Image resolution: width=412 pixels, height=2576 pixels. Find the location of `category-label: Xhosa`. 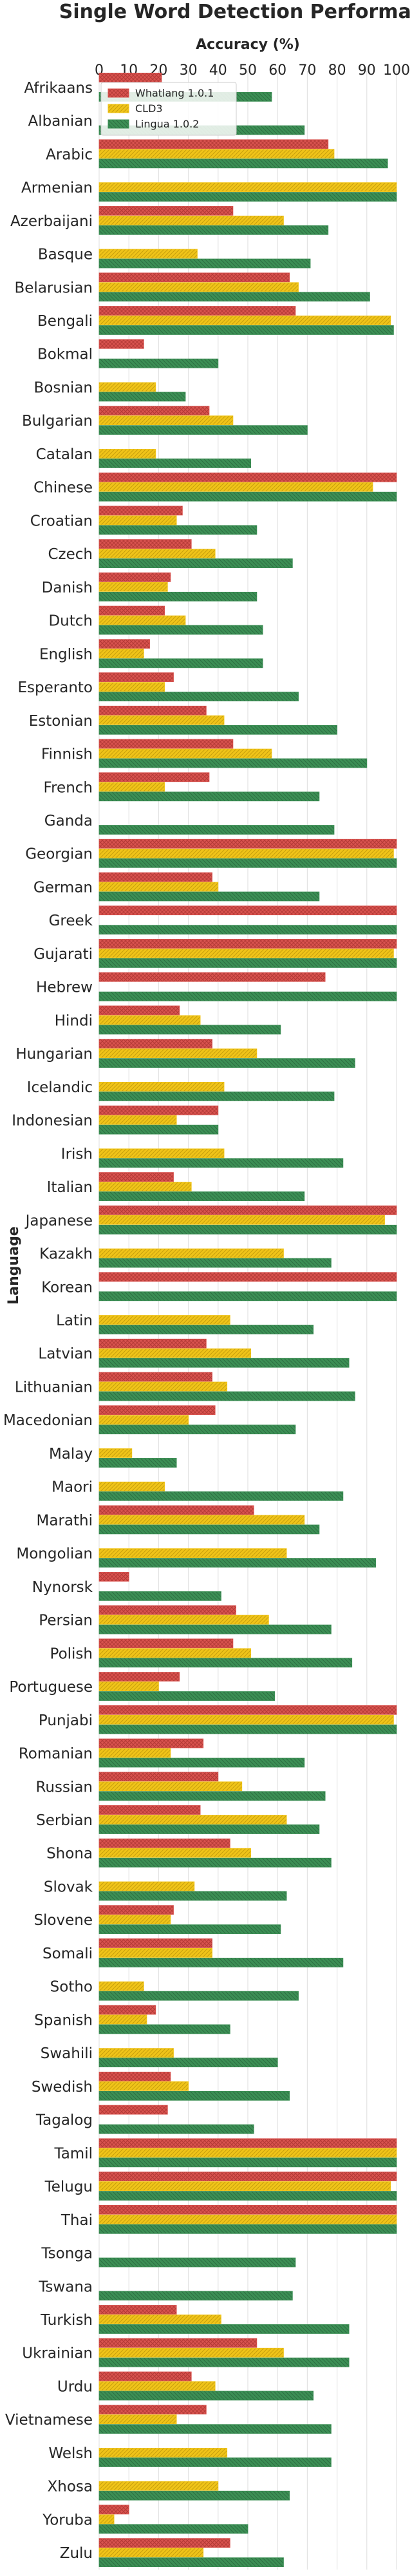

category-label: Xhosa is located at coordinates (70, 2487).